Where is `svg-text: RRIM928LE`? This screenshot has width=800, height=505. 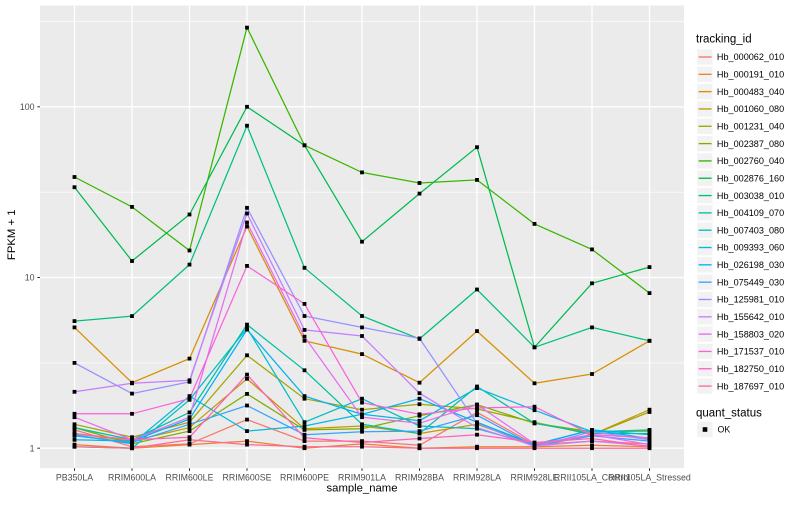
svg-text: RRIM928LE is located at coordinates (535, 478).